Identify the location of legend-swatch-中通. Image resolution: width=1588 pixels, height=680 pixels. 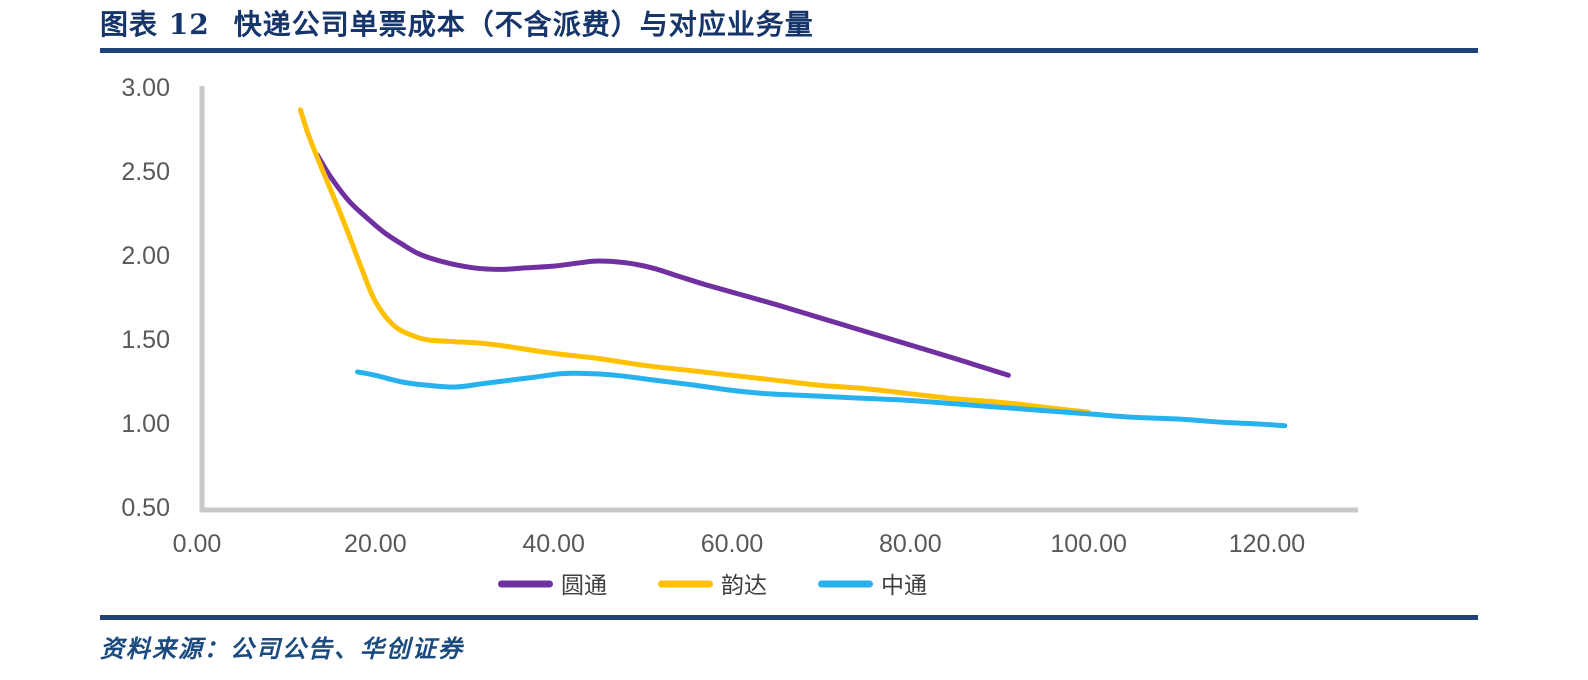
(845, 584).